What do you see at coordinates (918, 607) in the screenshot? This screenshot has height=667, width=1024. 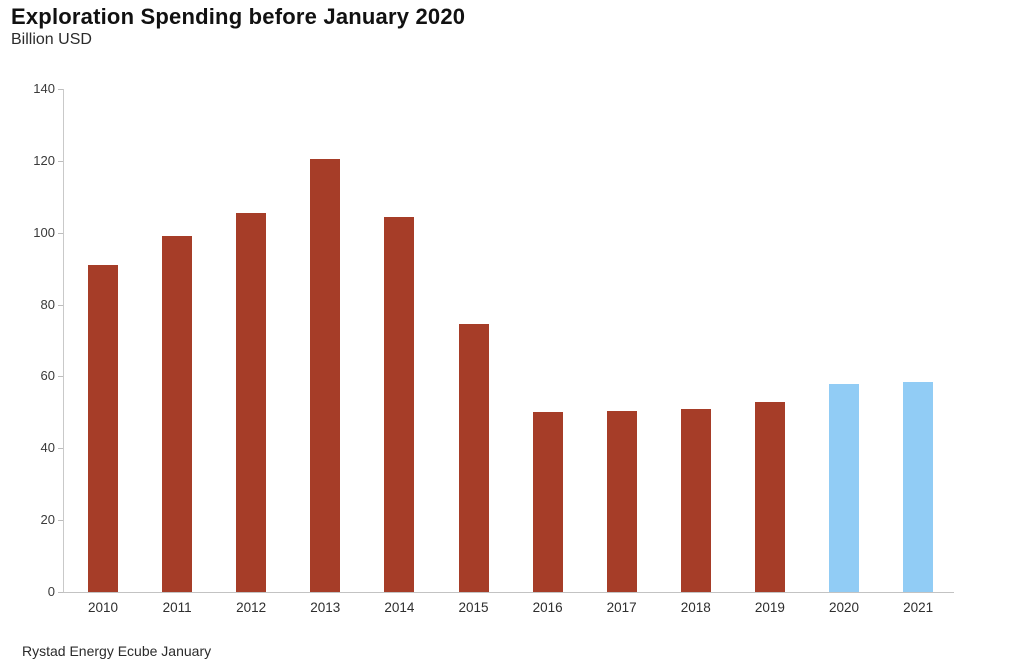 I see `x-tick-label: 2021` at bounding box center [918, 607].